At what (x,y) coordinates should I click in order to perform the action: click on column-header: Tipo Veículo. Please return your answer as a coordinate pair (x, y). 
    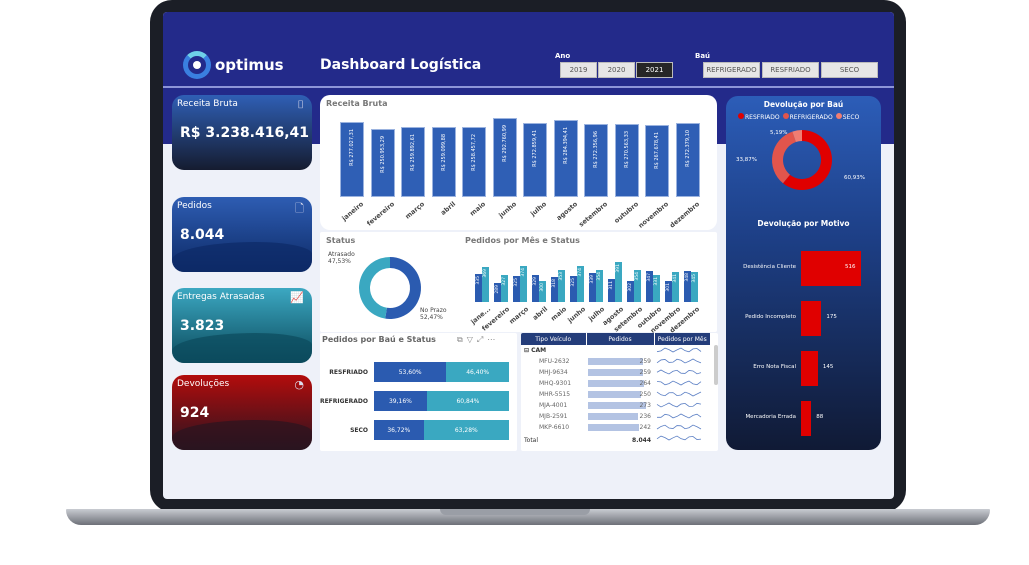
    Looking at the image, I should click on (554, 339).